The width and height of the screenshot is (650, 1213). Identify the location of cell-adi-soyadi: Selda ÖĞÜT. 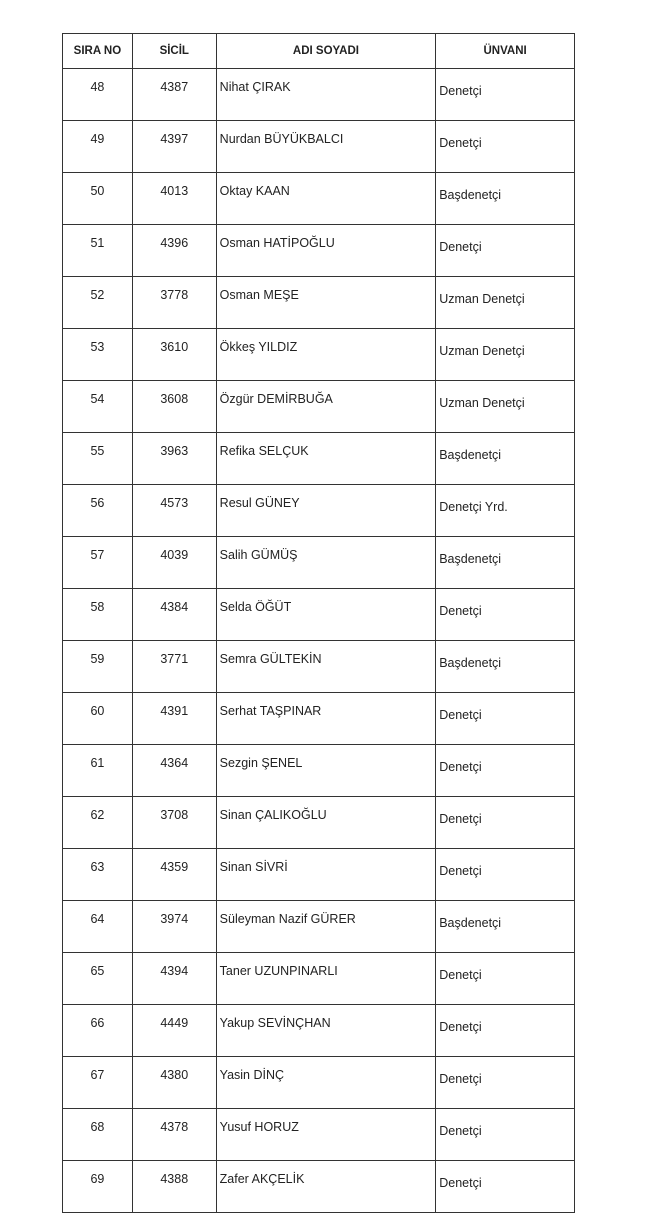
(326, 614).